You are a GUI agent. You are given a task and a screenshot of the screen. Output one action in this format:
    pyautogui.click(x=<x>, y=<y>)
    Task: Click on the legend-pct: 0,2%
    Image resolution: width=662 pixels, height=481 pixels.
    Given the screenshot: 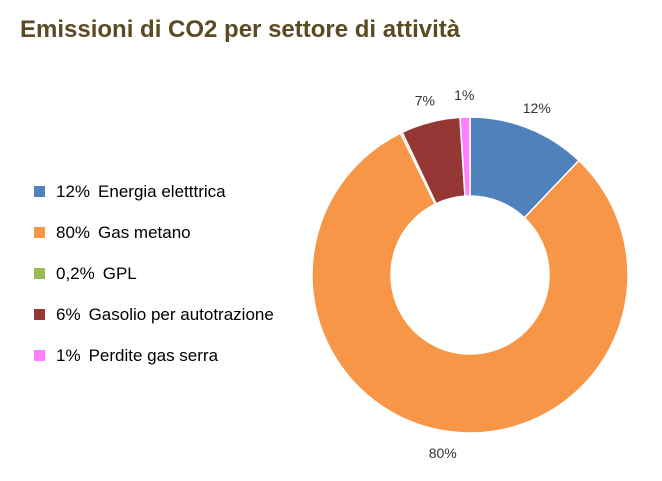 What is the action you would take?
    pyautogui.click(x=75, y=273)
    